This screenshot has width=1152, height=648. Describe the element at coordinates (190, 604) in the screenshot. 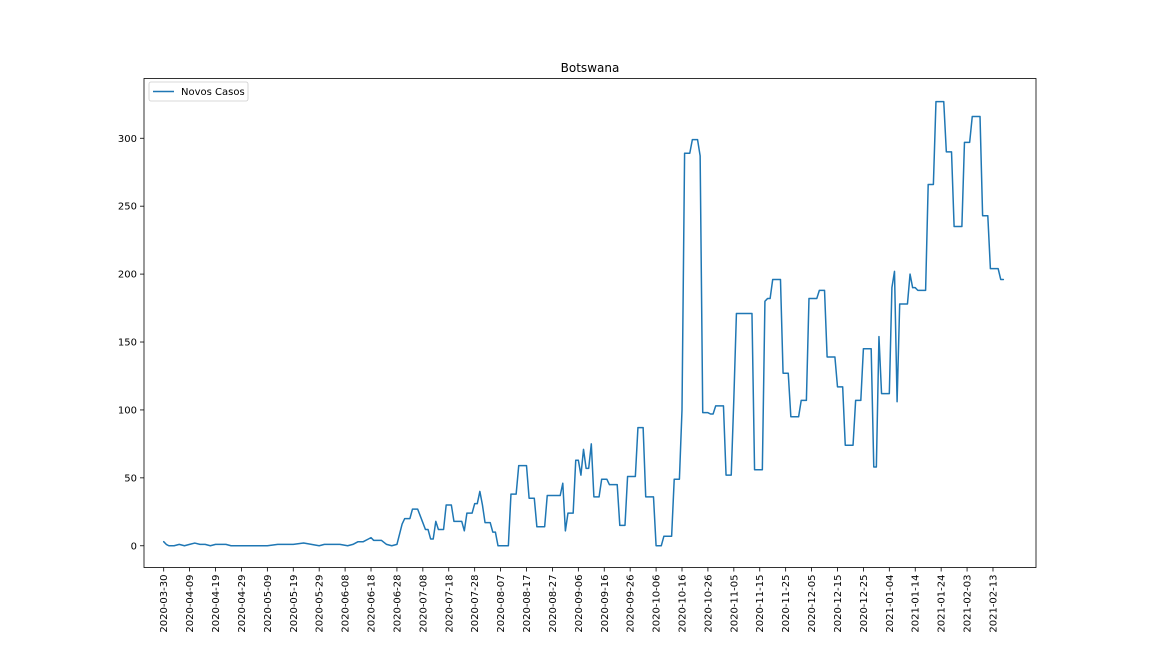

I see `x-tick-label: 2020-04-09` at that location.